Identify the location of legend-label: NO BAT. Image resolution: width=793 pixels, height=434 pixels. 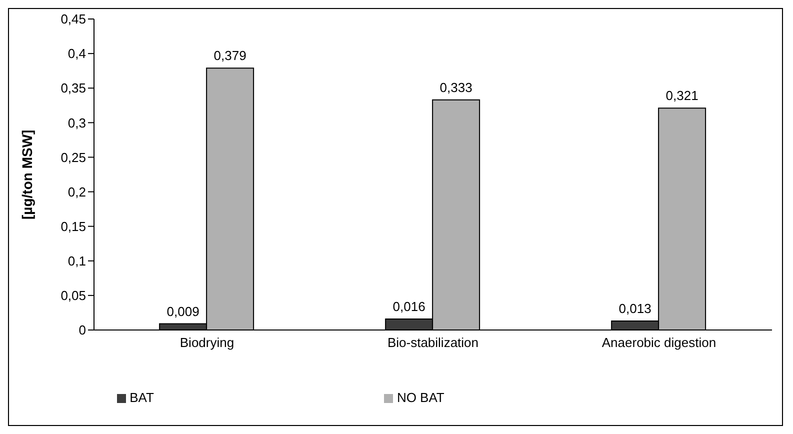
(420, 397).